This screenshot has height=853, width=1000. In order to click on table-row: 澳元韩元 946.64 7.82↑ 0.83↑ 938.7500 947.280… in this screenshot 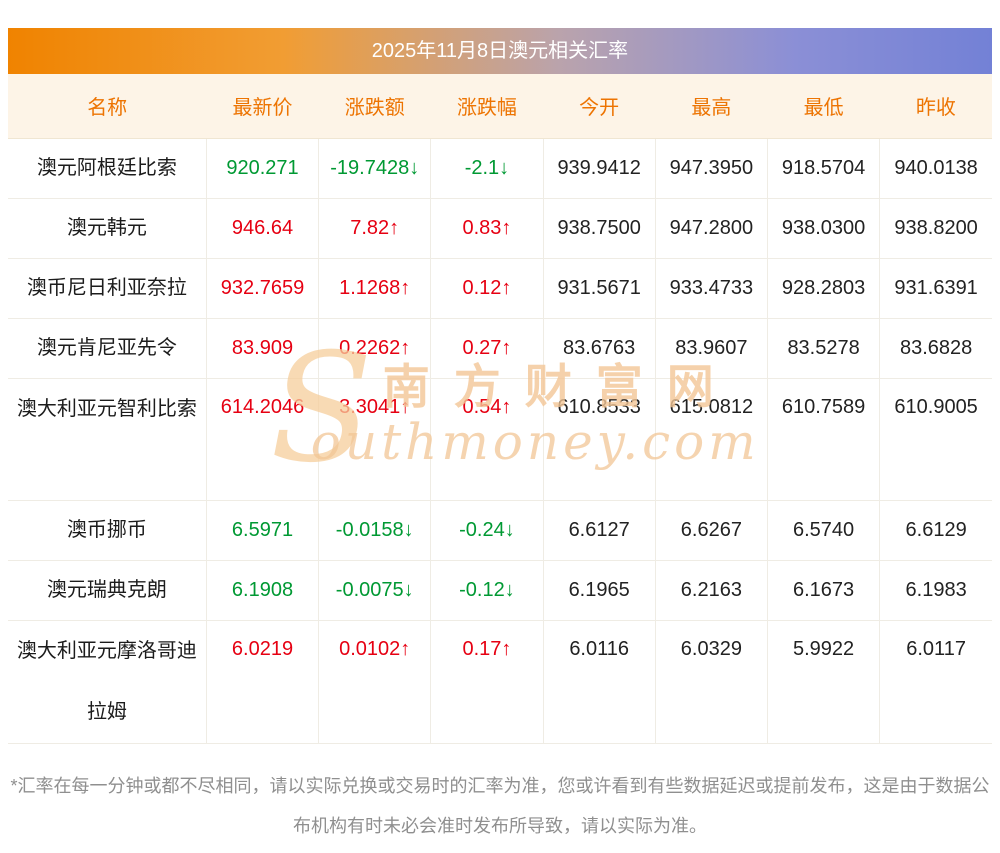, I will do `click(500, 228)`.